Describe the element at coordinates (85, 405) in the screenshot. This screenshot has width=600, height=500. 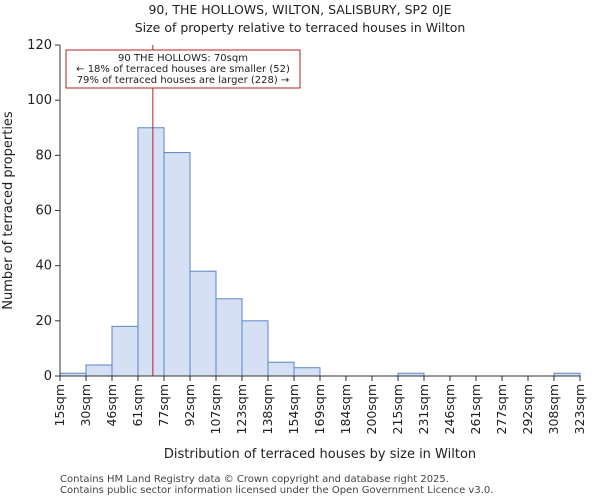
I see `x-tick-label: 30sqm` at that location.